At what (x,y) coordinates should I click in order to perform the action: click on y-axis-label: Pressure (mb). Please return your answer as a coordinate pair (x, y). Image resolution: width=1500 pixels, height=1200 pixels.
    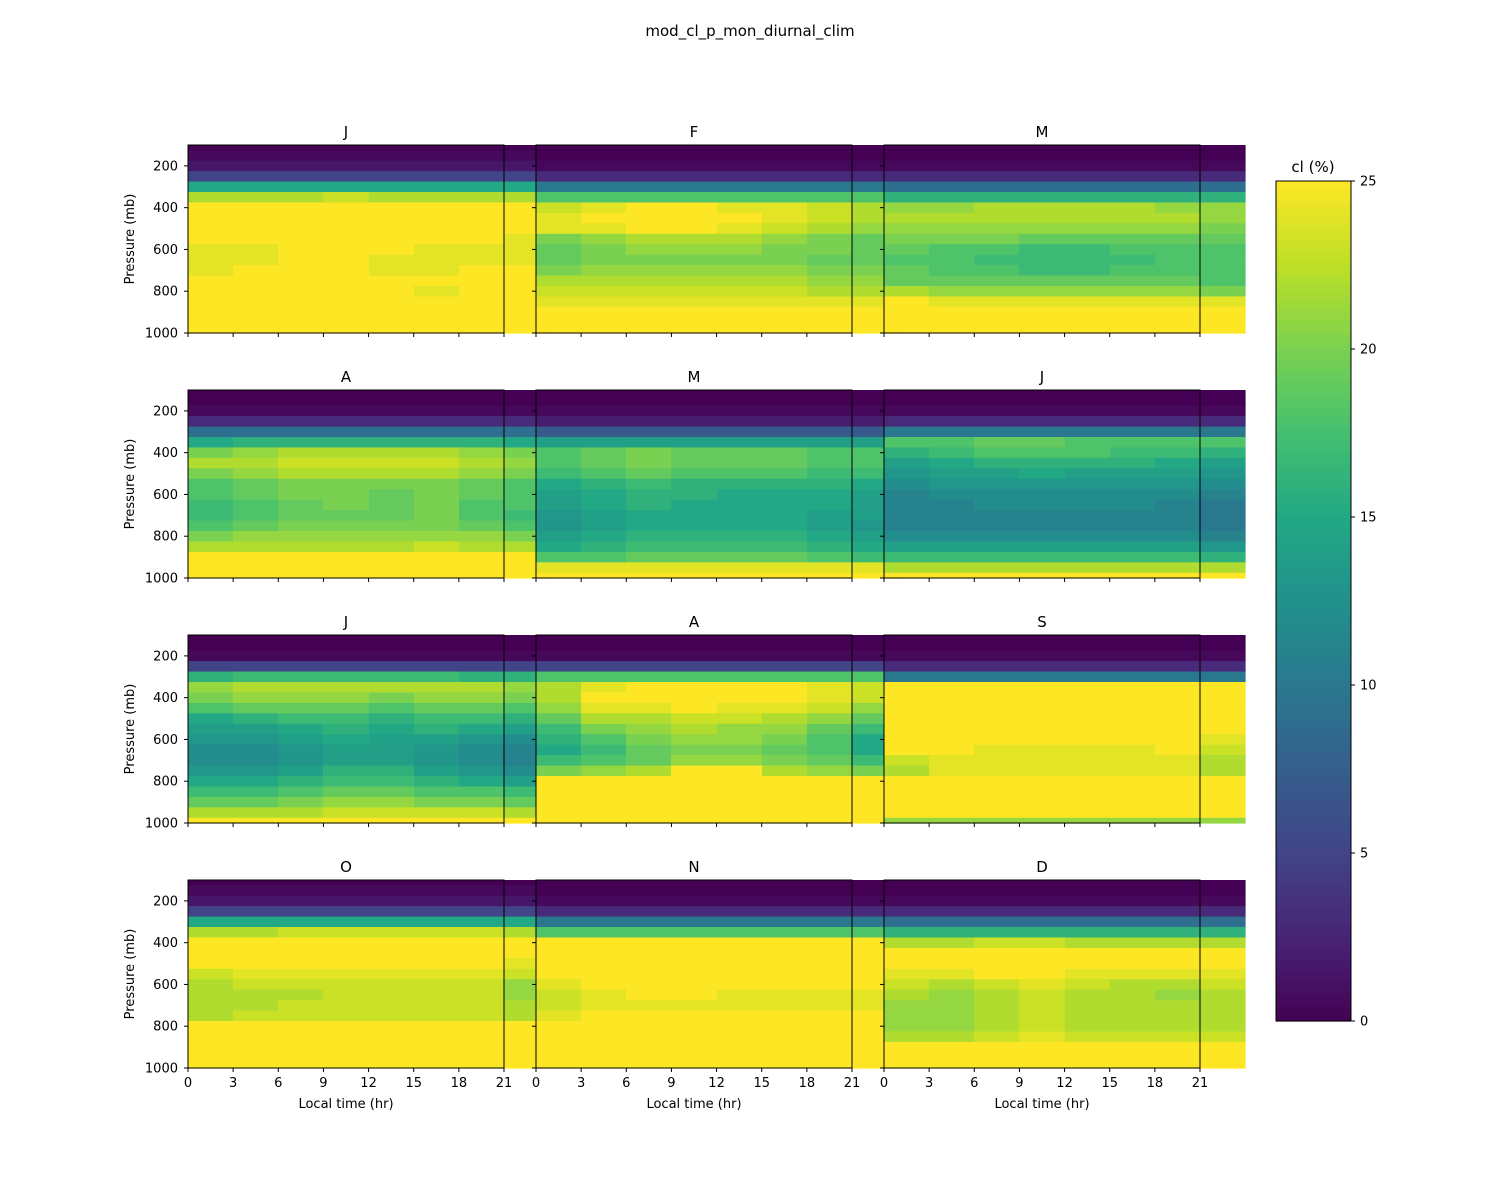
    Looking at the image, I should click on (130, 484).